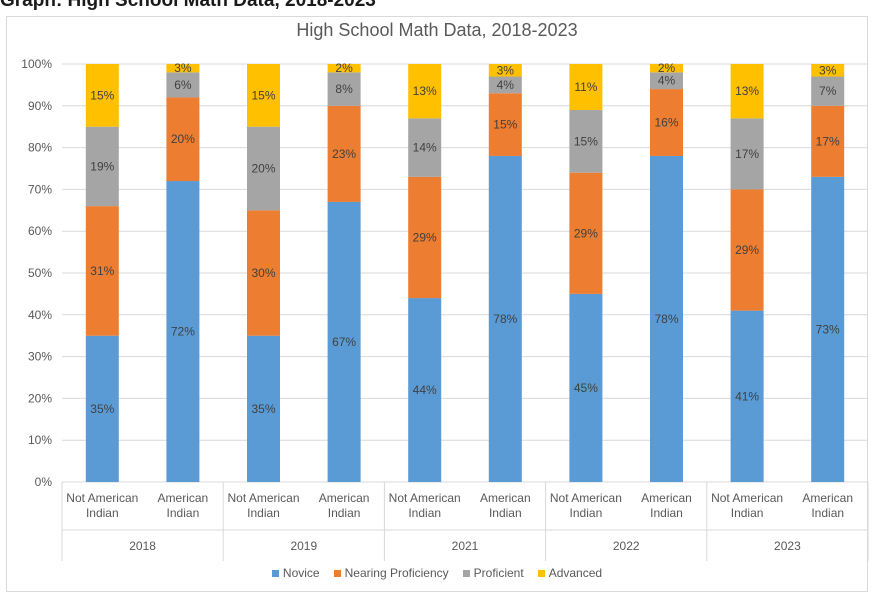 This screenshot has width=874, height=594. I want to click on data-label: 8%, so click(344, 89).